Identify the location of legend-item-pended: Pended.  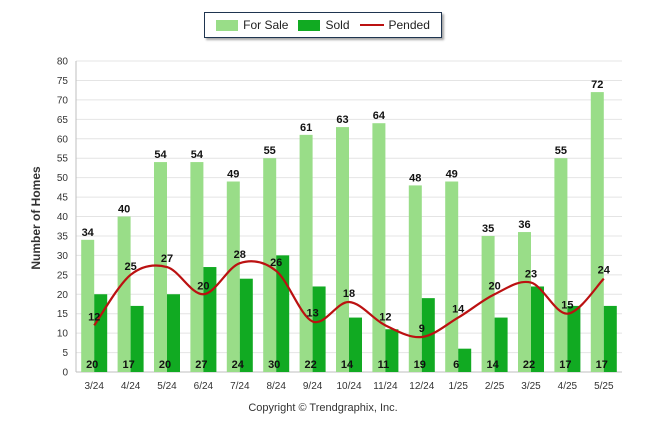
(394, 25).